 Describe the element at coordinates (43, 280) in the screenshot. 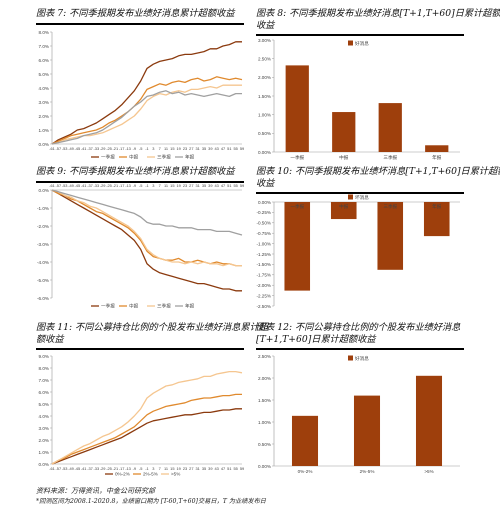

I see `y-tick-label: -5.0%` at that location.